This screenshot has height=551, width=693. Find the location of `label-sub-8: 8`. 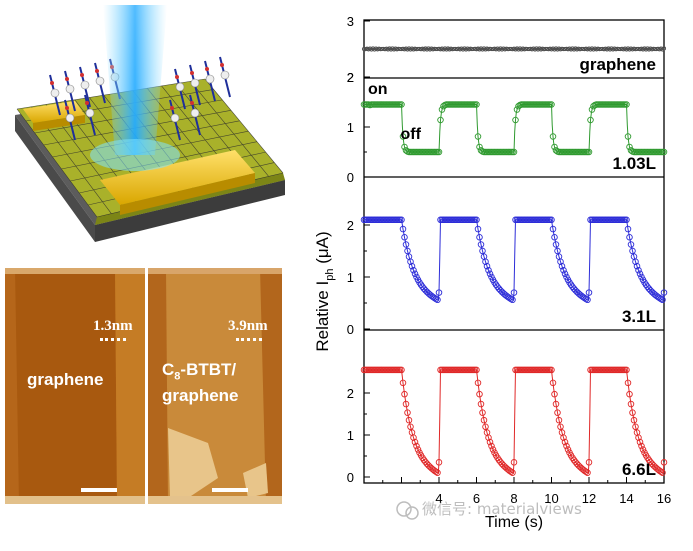

label-sub-8: 8 is located at coordinates (177, 376).